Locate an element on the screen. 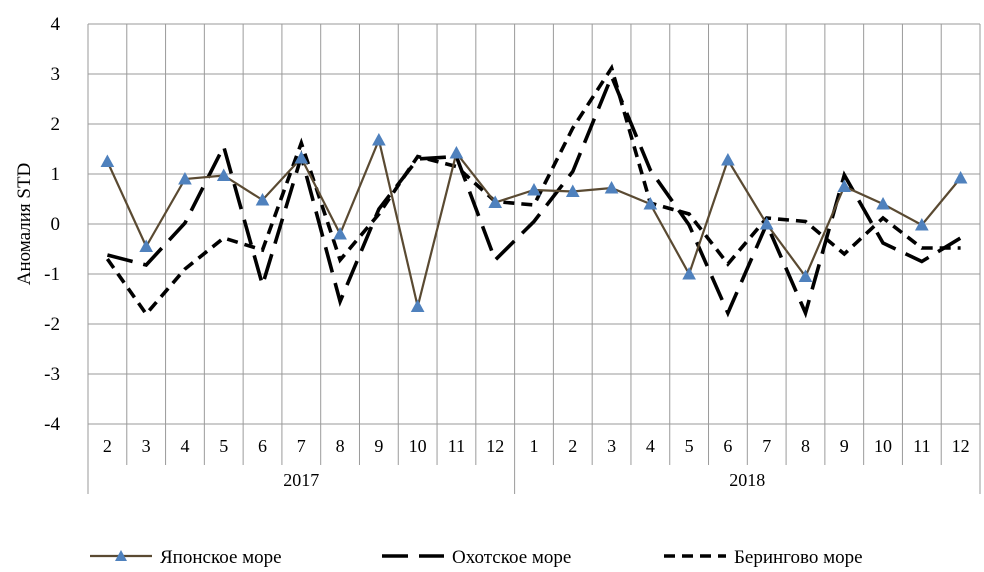 This screenshot has height=572, width=984. x-group-label: 2017 is located at coordinates (301, 480).